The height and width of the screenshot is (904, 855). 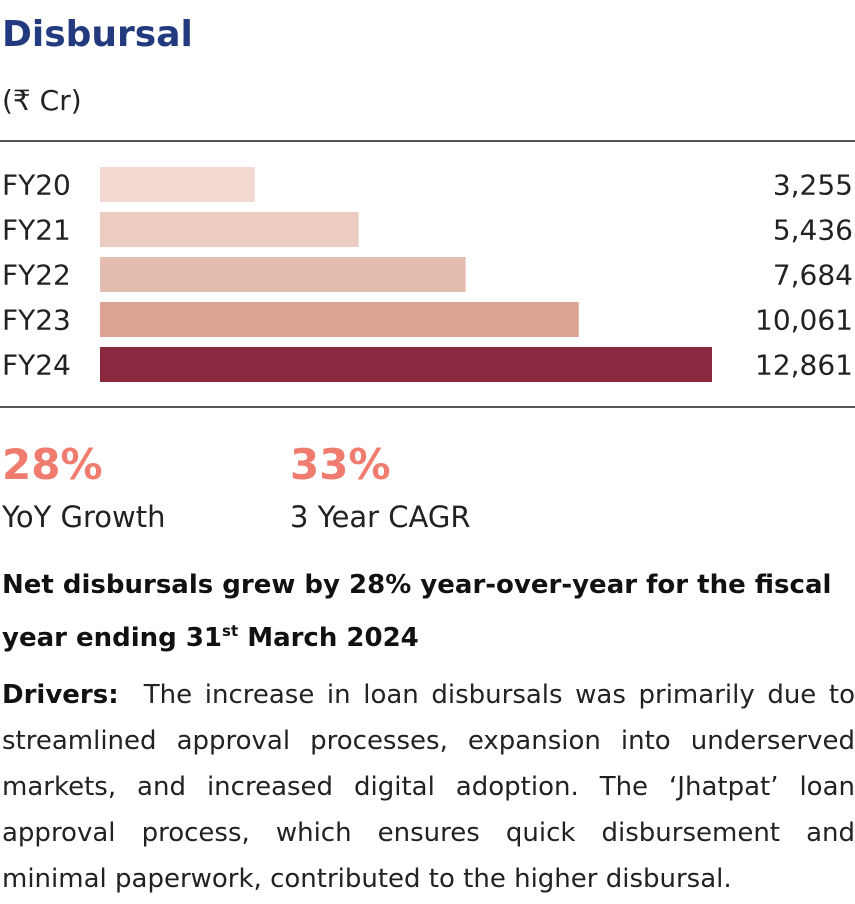 I want to click on page-title: Disbursal, so click(x=97, y=34).